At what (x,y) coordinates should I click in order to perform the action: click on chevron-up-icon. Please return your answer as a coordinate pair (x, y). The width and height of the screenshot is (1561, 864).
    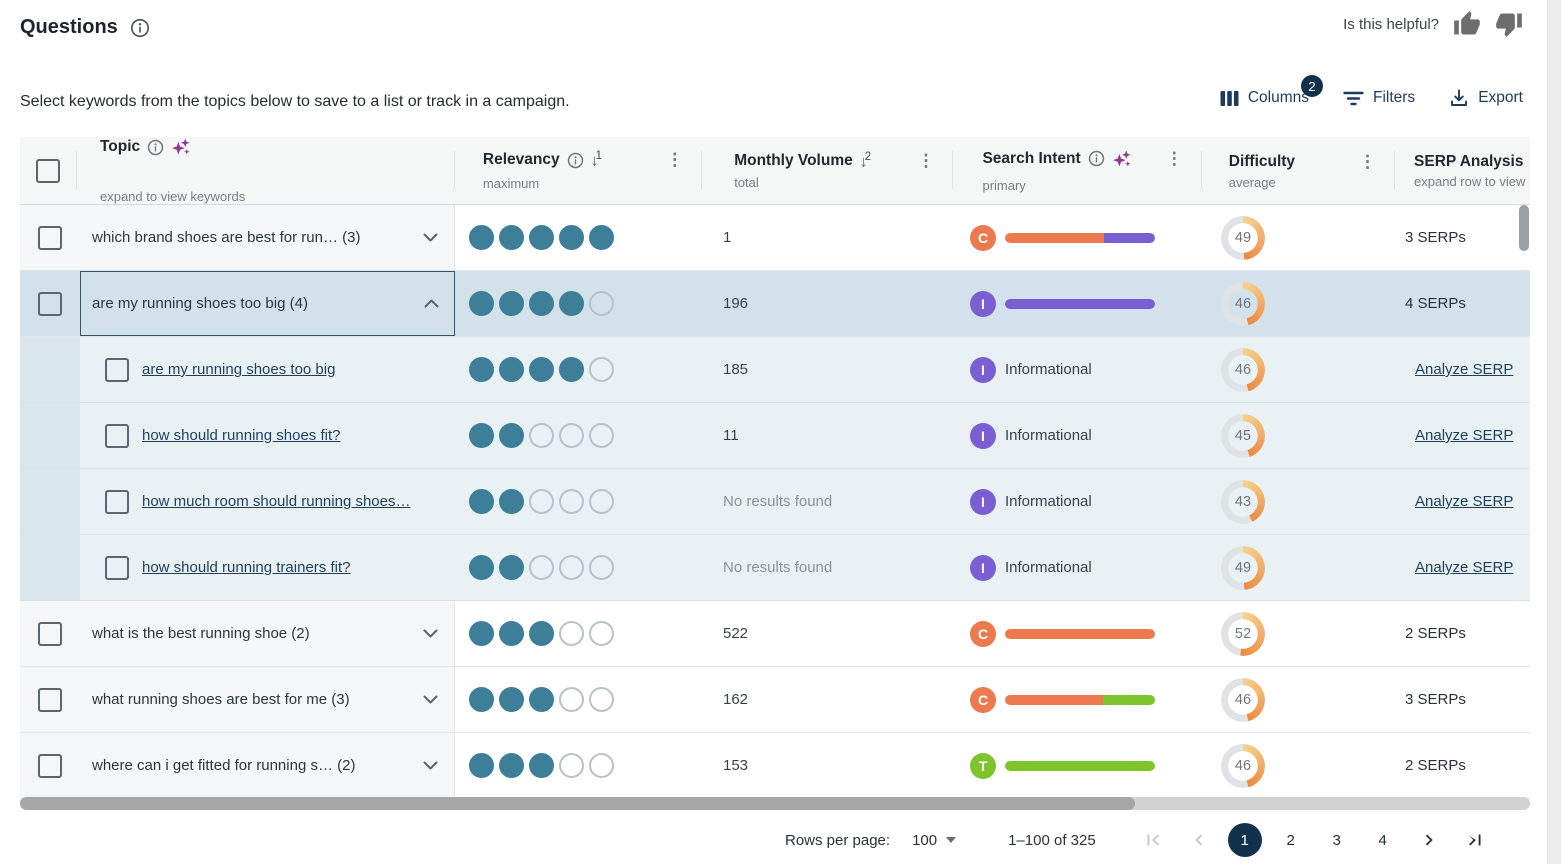
    Looking at the image, I should click on (431, 303).